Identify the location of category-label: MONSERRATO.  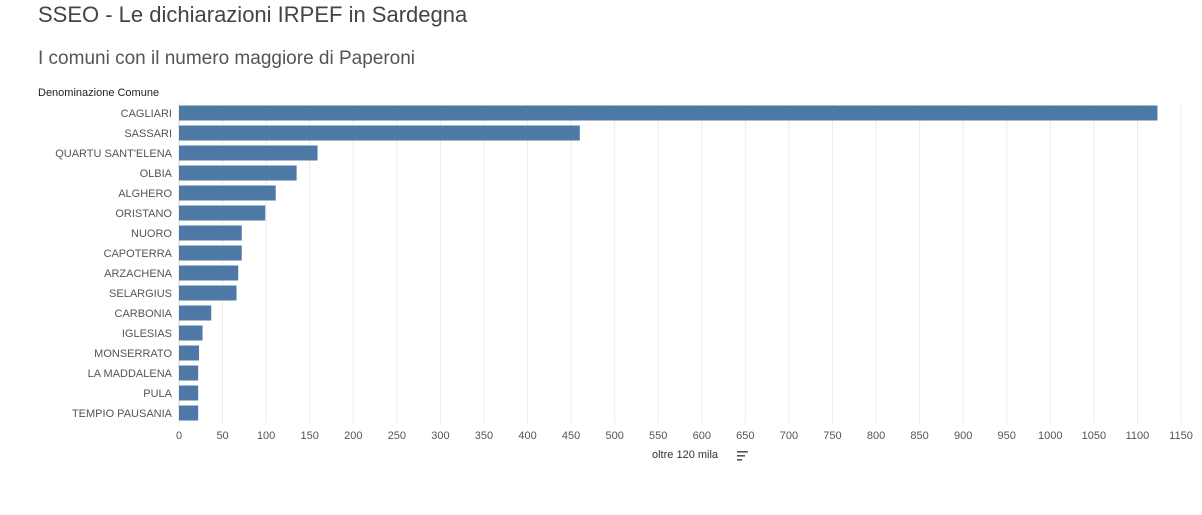
(133, 354).